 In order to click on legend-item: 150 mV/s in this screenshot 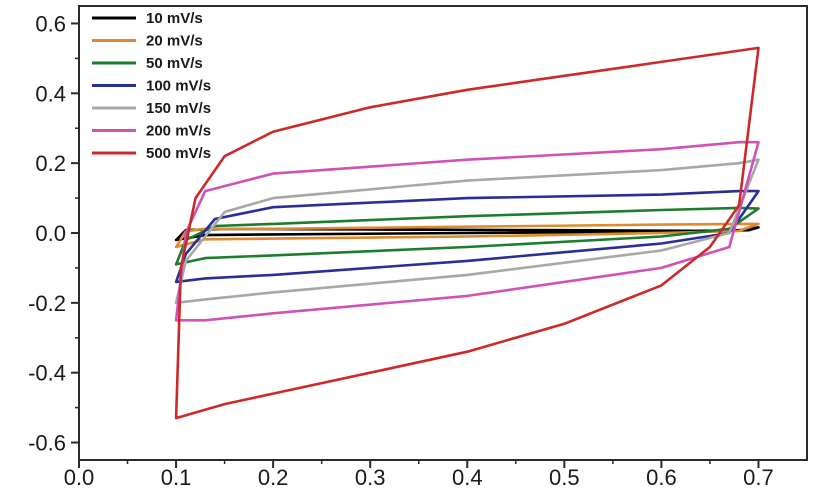, I will do `click(151, 108)`.